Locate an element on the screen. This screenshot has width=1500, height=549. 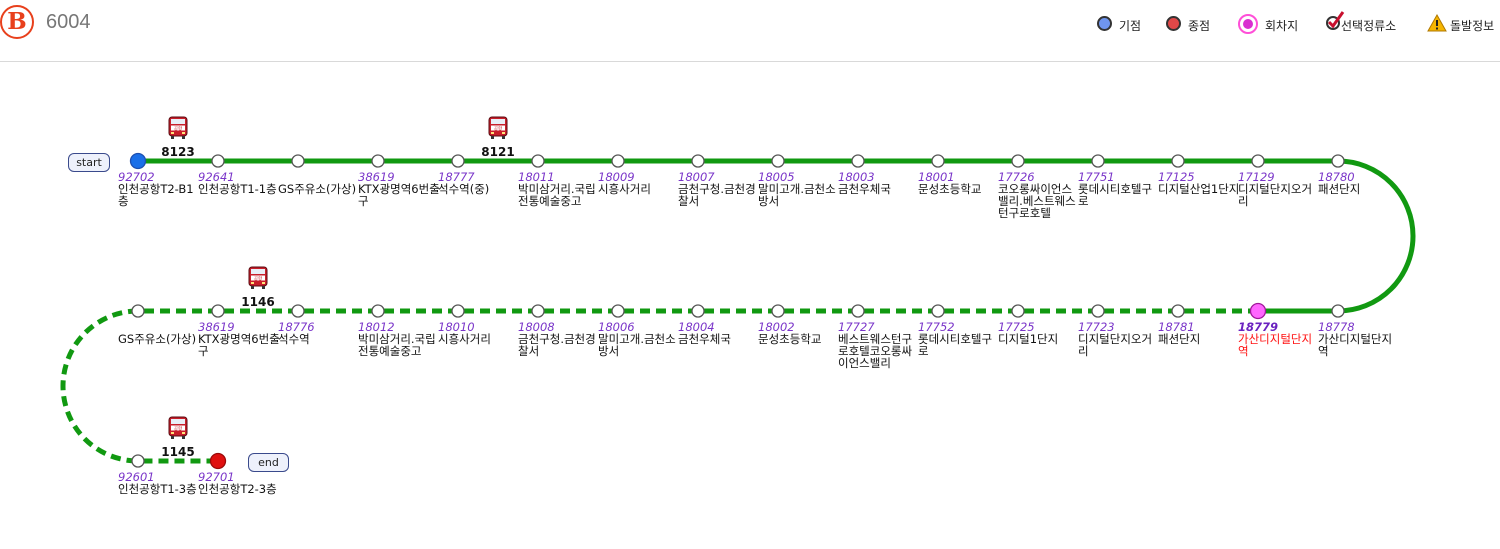
bus-badge: 공항 is located at coordinates (178, 428).